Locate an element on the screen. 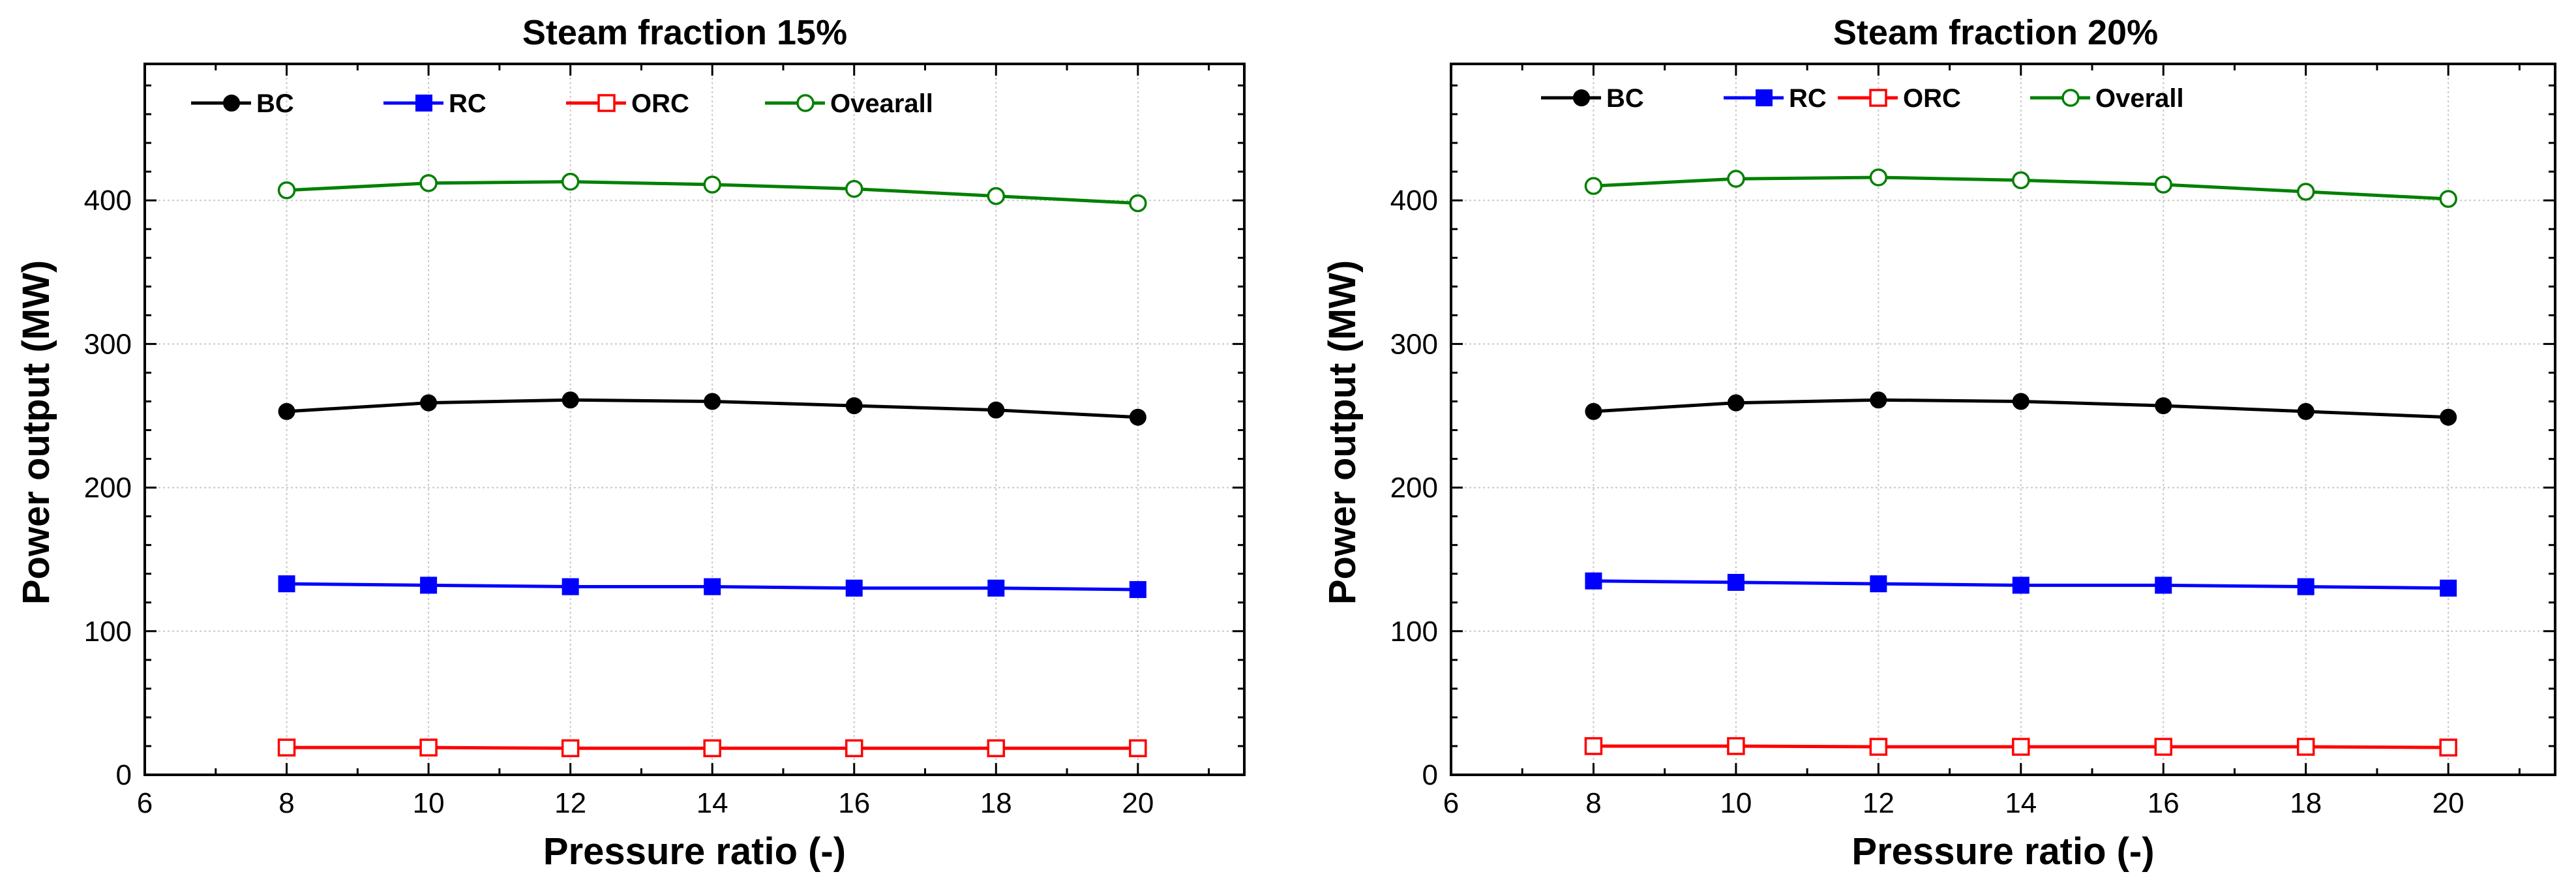 This screenshot has height=887, width=2576. legend: BC RC ORC Ovearall is located at coordinates (562, 104).